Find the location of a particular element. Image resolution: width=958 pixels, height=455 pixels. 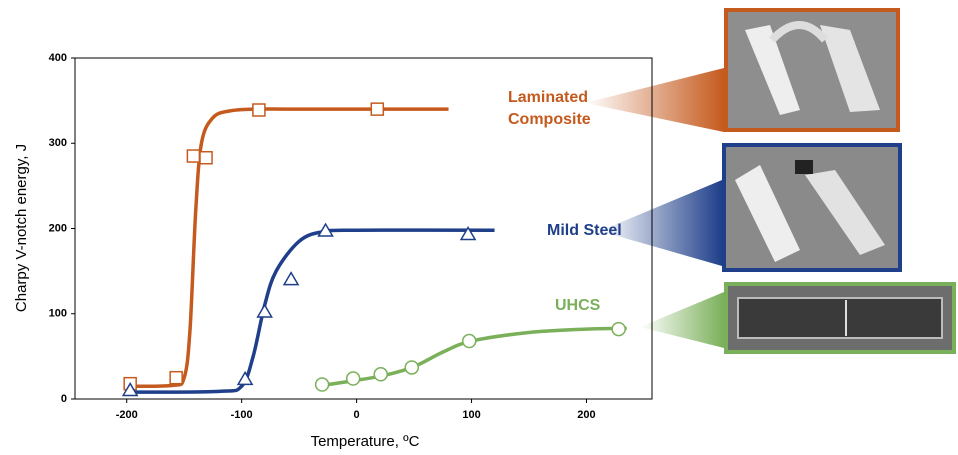

y-tick-label: 0 is located at coordinates (64, 399).